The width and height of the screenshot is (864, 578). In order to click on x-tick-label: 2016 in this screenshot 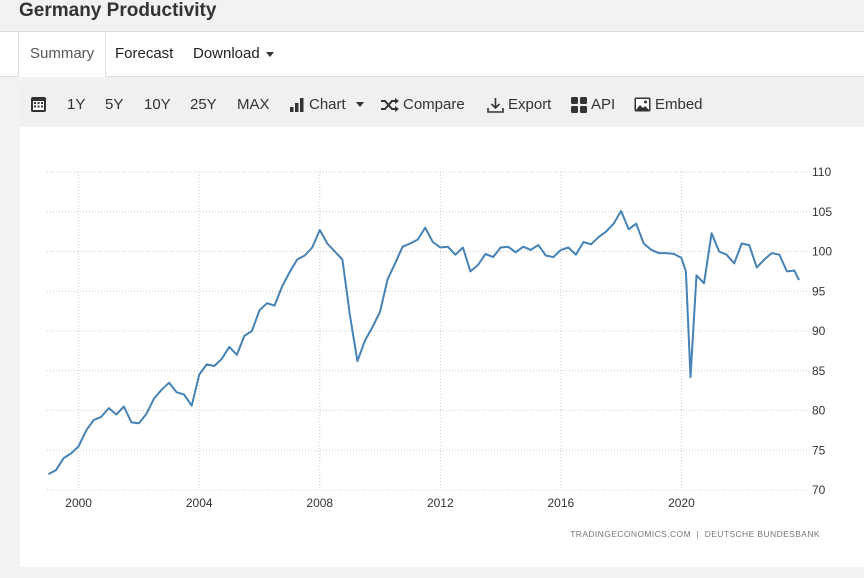, I will do `click(561, 503)`.